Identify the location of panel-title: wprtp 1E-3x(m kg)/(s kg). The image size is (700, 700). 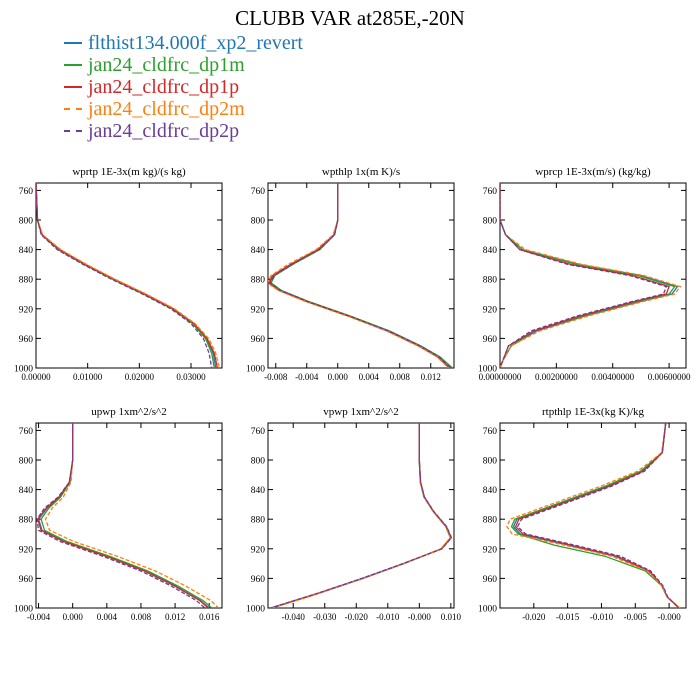
(129, 172).